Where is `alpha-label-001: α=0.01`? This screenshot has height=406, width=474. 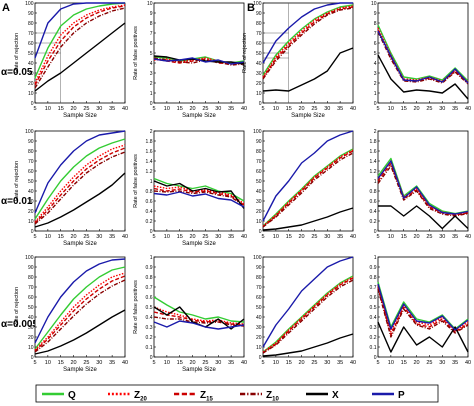
alpha-label-001: α=0.01 is located at coordinates (17, 201).